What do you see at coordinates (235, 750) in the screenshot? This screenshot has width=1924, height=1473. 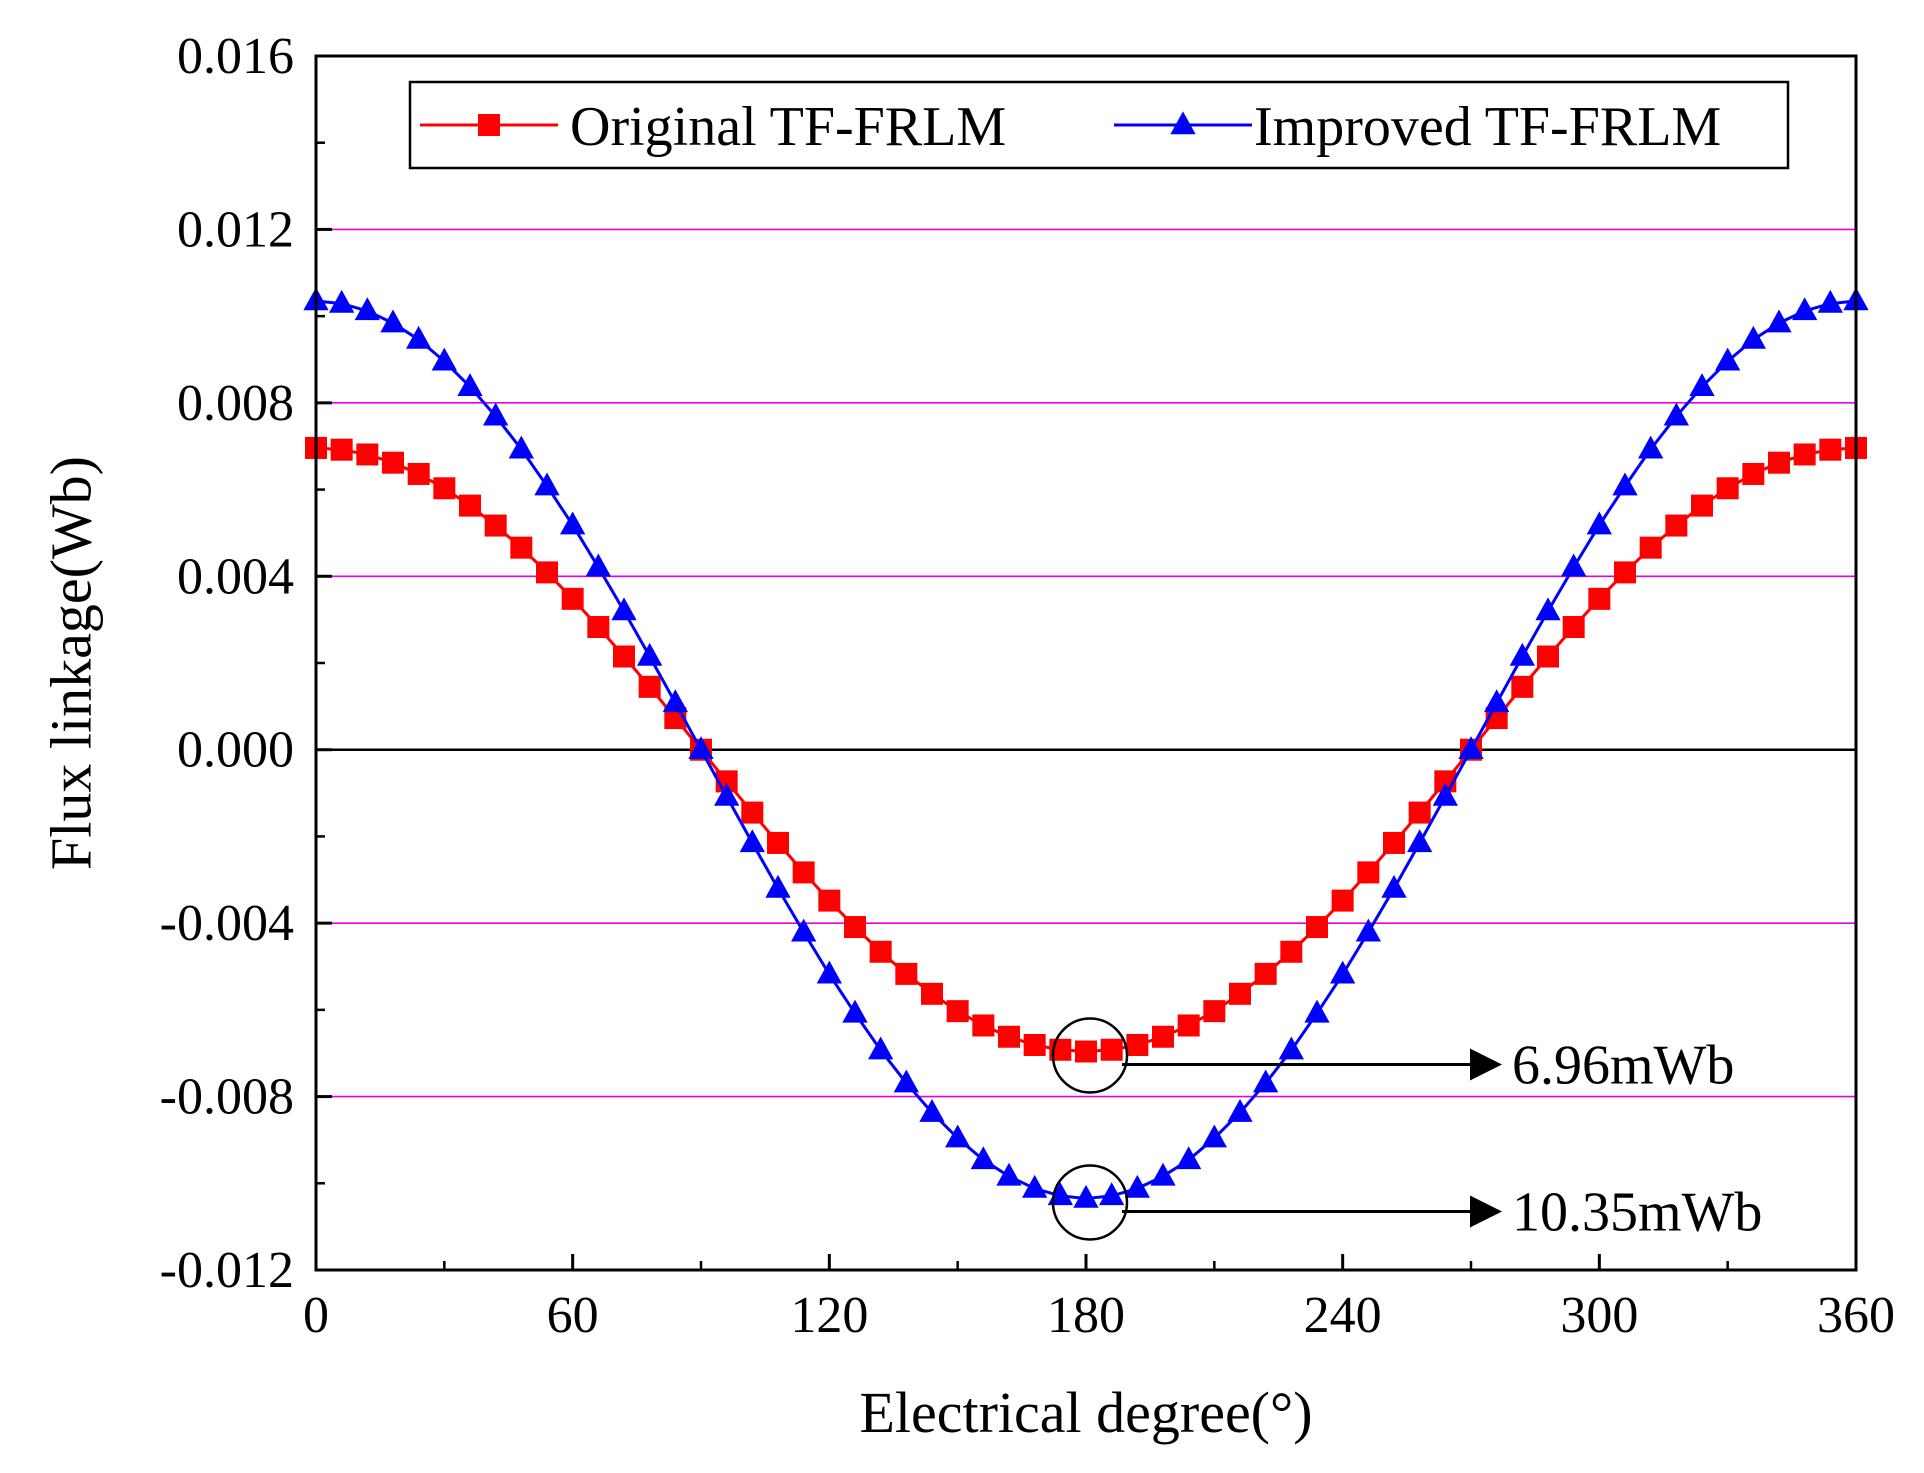 I see `y-tick-label: 0.000` at bounding box center [235, 750].